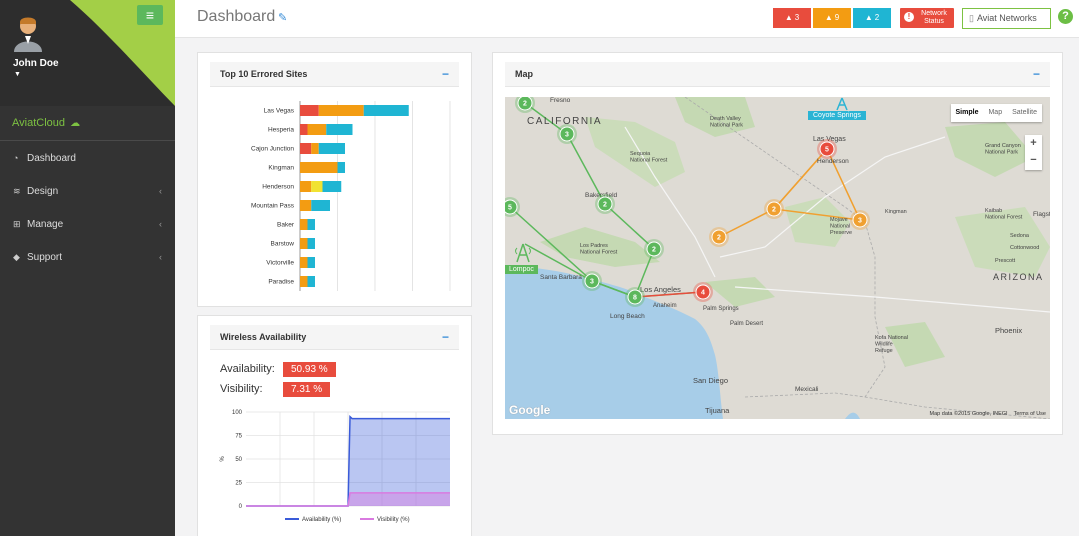  What do you see at coordinates (309, 369) in the screenshot?
I see `availability-value: 50.93 %` at bounding box center [309, 369].